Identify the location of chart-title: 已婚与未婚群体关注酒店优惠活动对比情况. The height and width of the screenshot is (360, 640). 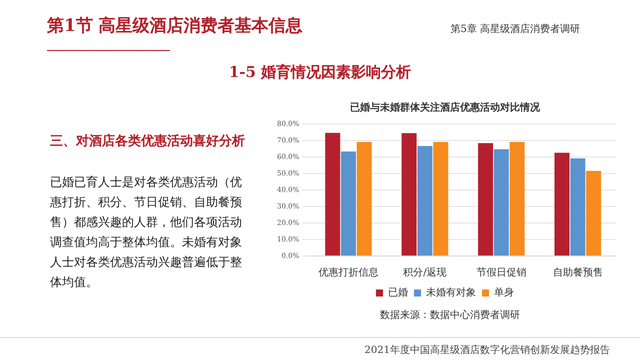
(445, 108).